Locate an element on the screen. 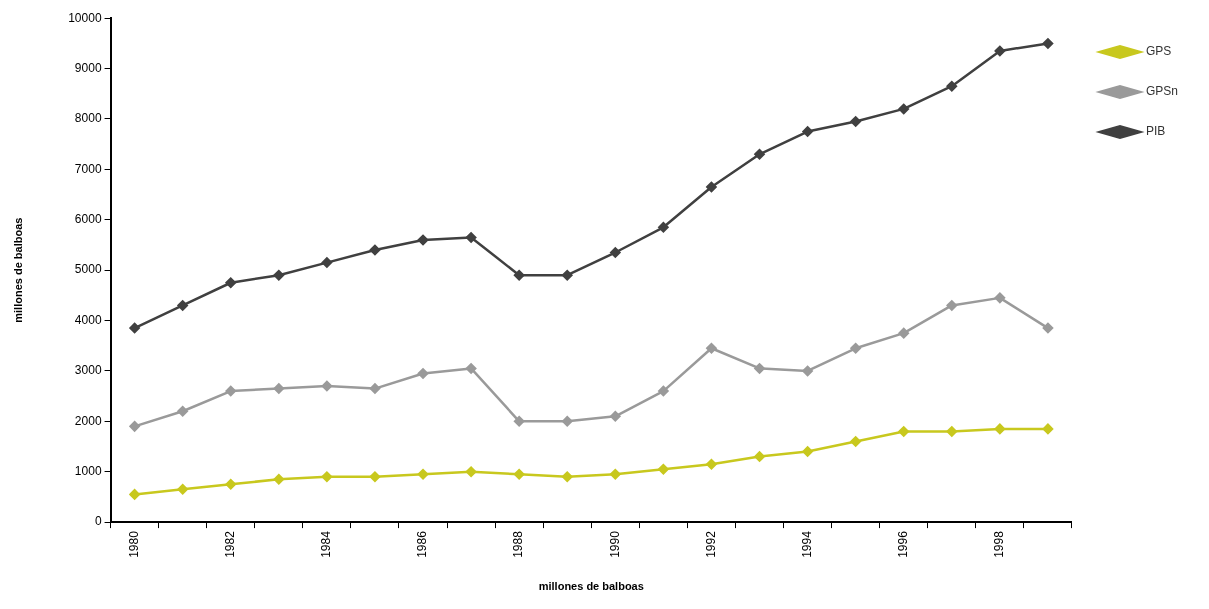 Image resolution: width=1209 pixels, height=609 pixels. legend-label: GPSn is located at coordinates (1161, 91).